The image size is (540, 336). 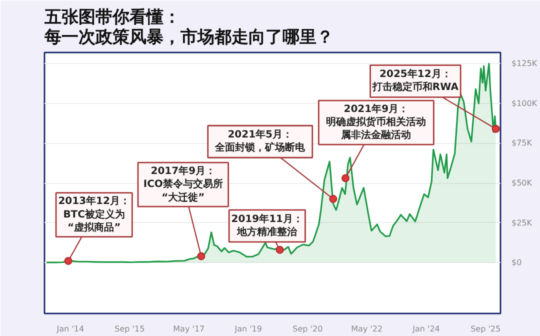 I want to click on annotation: 2019年11月：地方精准整治, so click(x=267, y=225).